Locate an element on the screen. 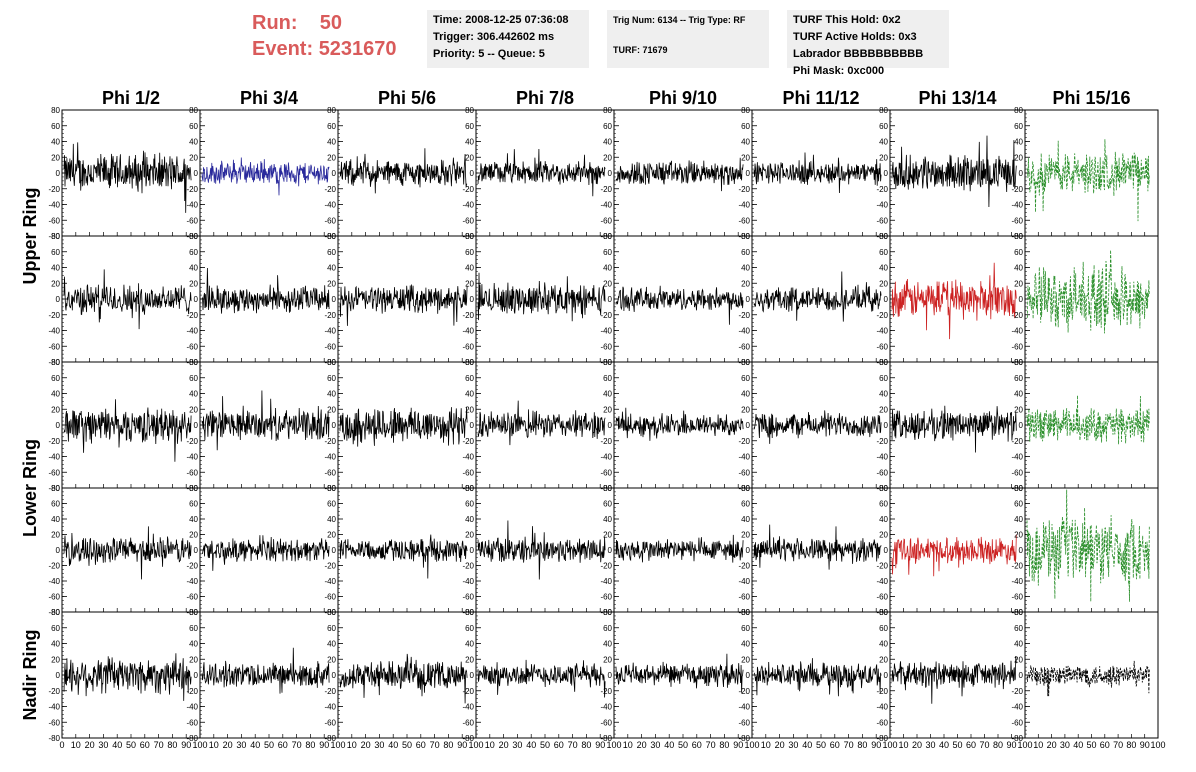  x-tick-label: 90 is located at coordinates (1011, 745).